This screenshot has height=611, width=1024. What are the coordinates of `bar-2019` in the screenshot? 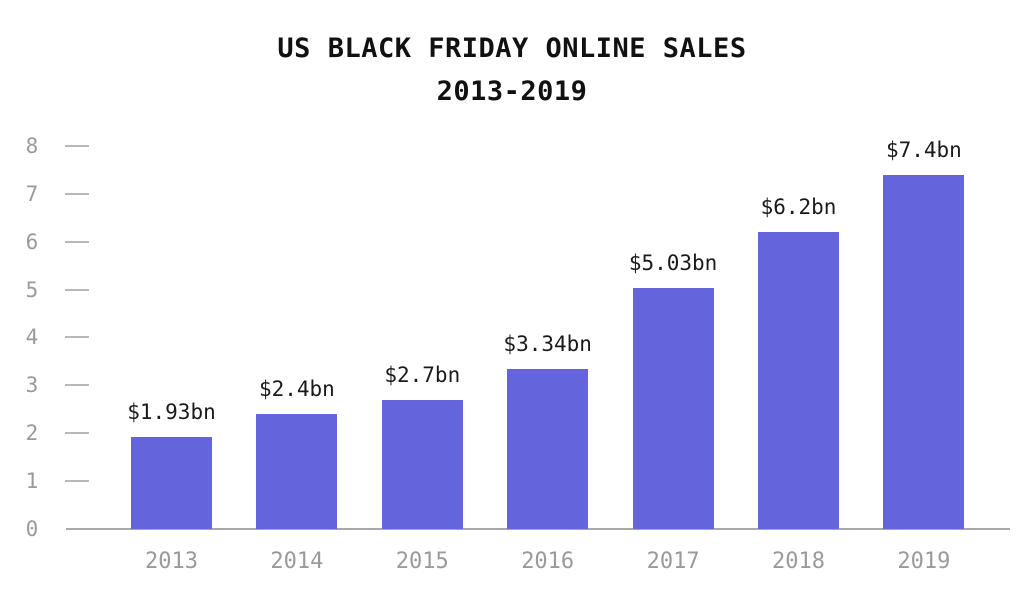 It's located at (924, 351).